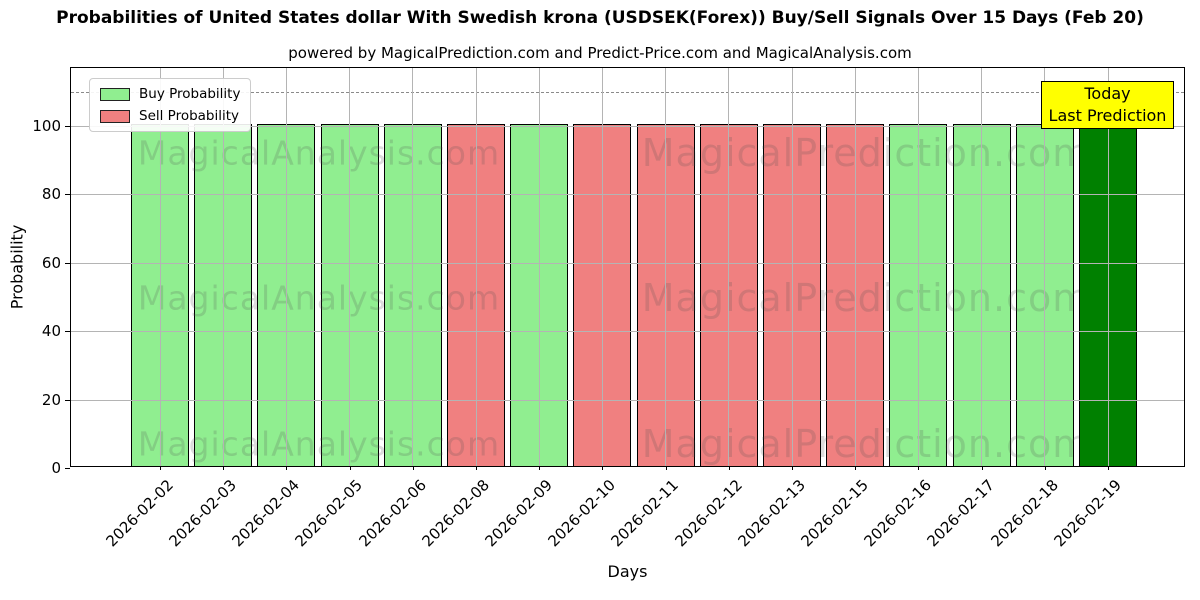 Image resolution: width=1200 pixels, height=600 pixels. I want to click on y-tick-label: 100, so click(46, 126).